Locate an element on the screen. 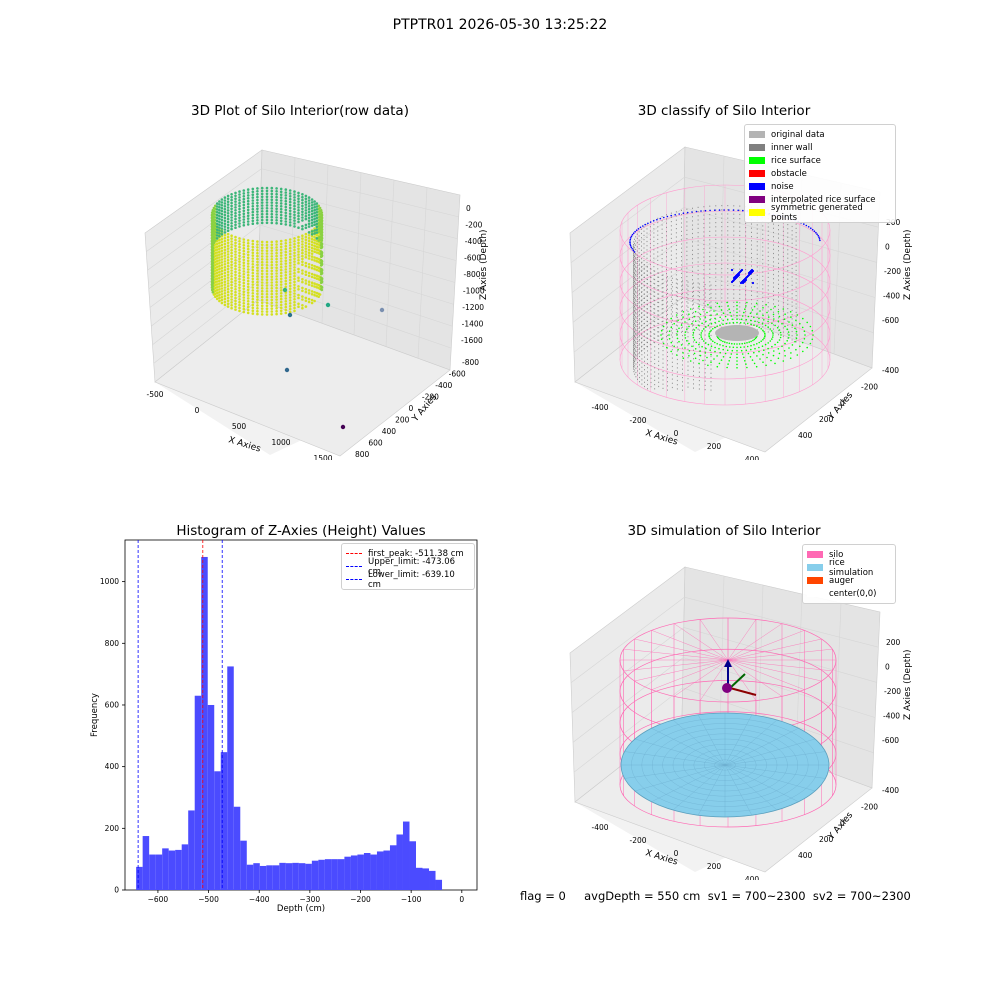 The image size is (1000, 1000). figure-title: PTPTR01 2026-05-30 13:25:22 is located at coordinates (500, 25).